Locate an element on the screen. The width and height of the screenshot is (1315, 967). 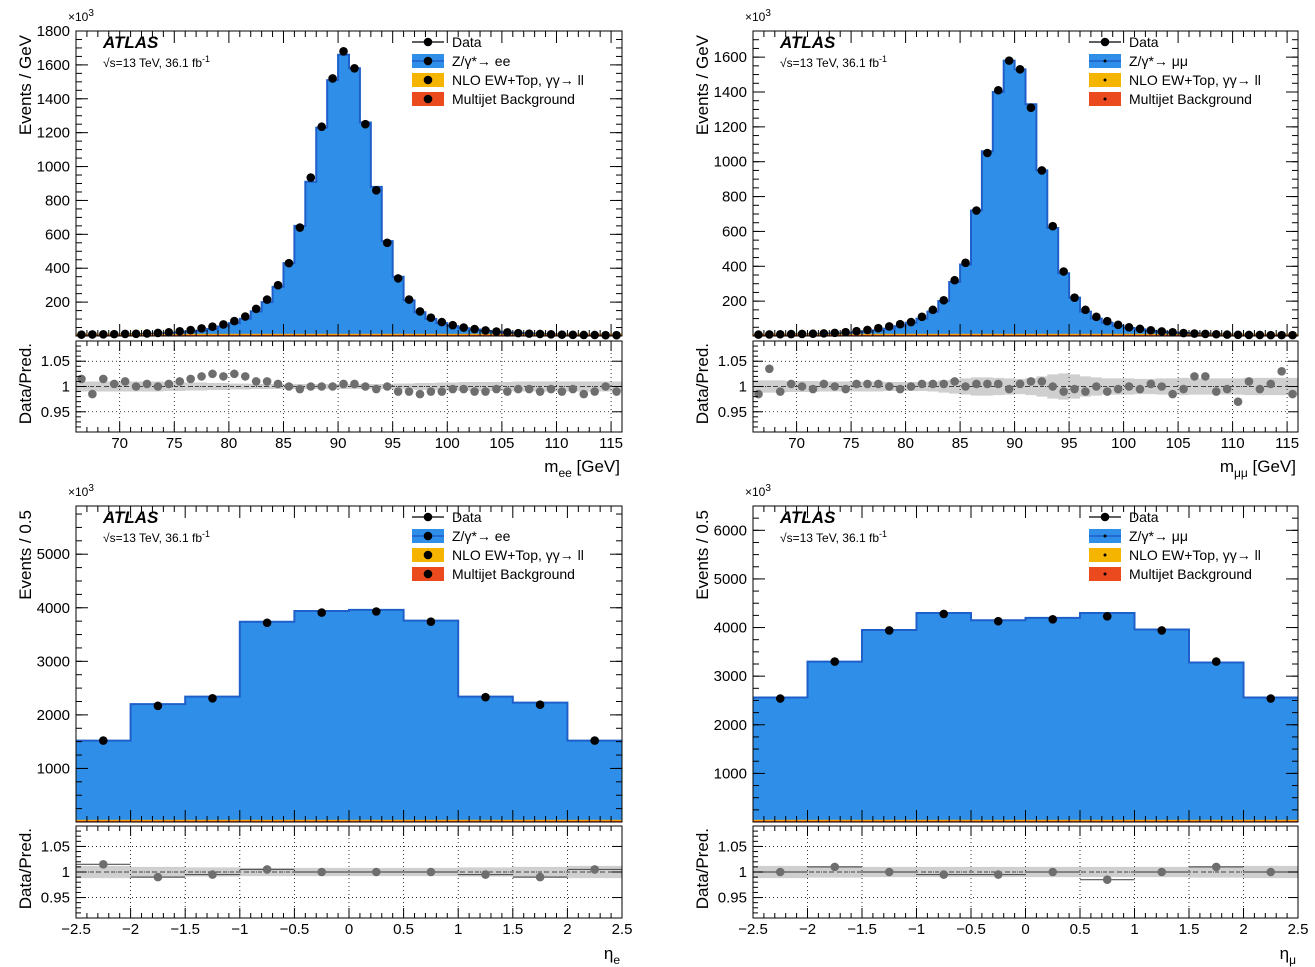
x-tick-label: 1.5 is located at coordinates (1189, 929).